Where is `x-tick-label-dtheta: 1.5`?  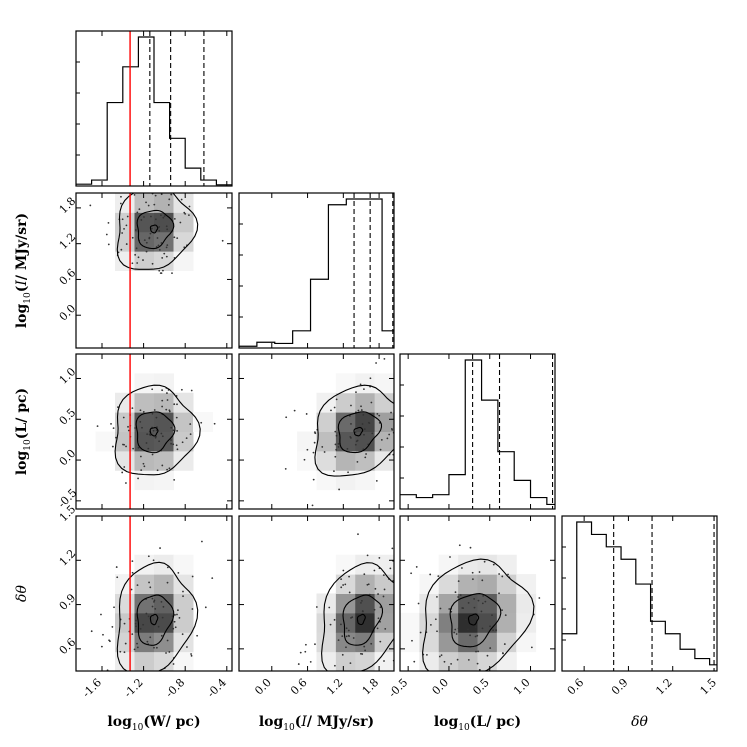
x-tick-label-dtheta: 1.5 is located at coordinates (709, 687).